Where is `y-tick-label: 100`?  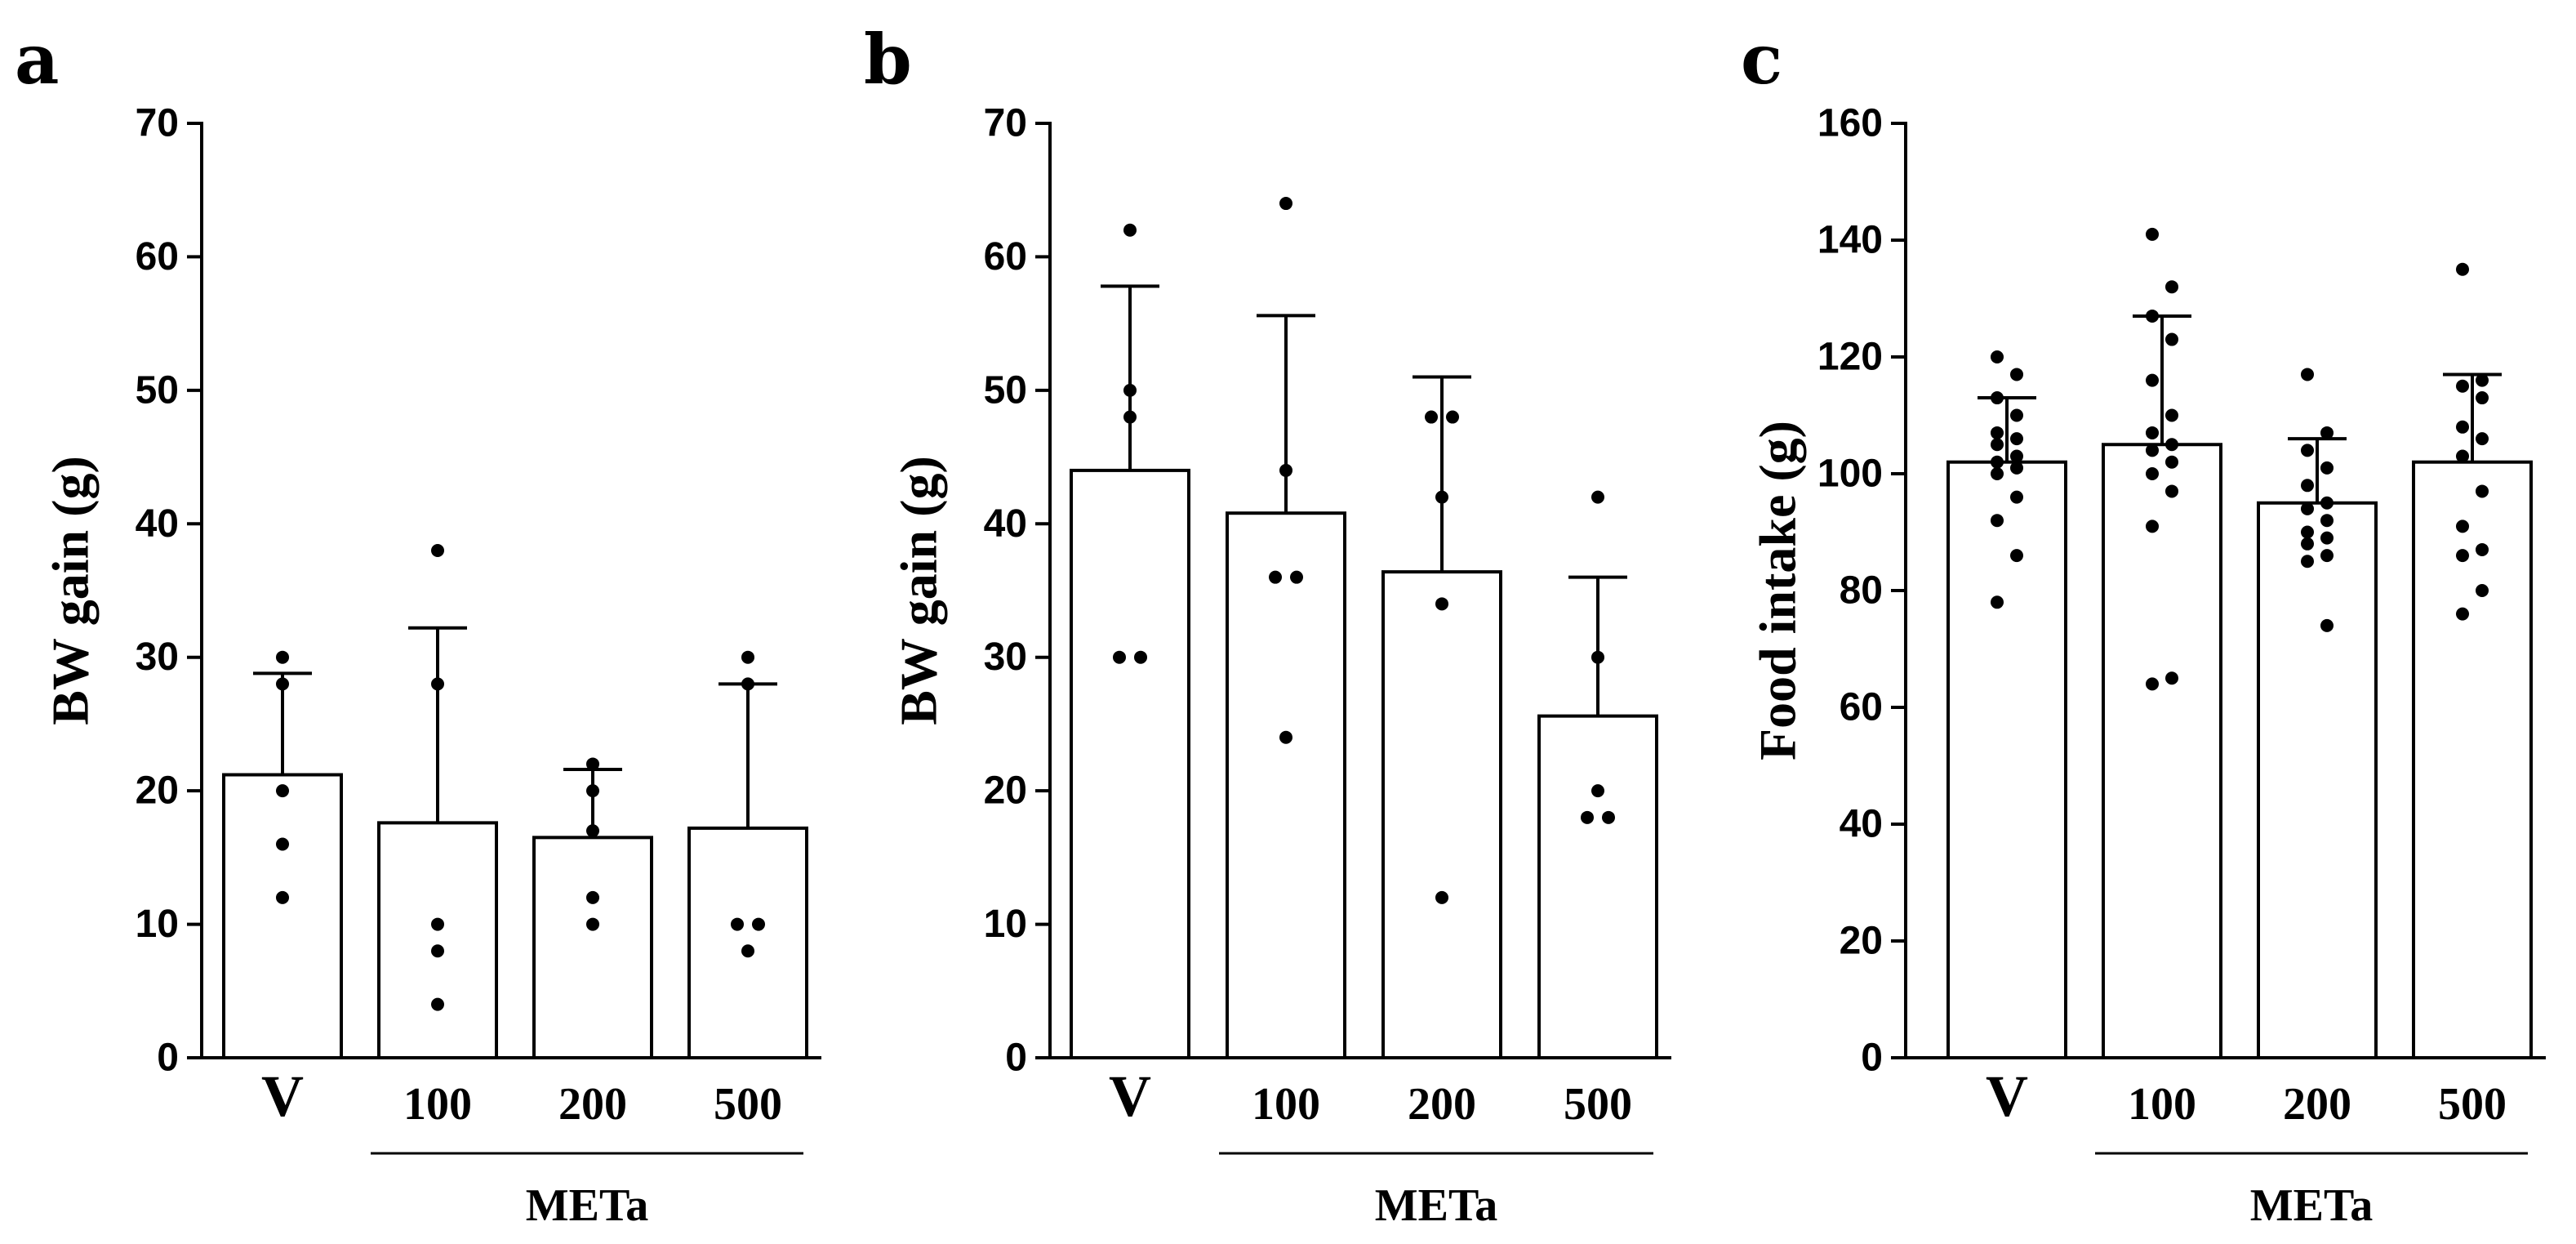 y-tick-label: 100 is located at coordinates (1850, 475).